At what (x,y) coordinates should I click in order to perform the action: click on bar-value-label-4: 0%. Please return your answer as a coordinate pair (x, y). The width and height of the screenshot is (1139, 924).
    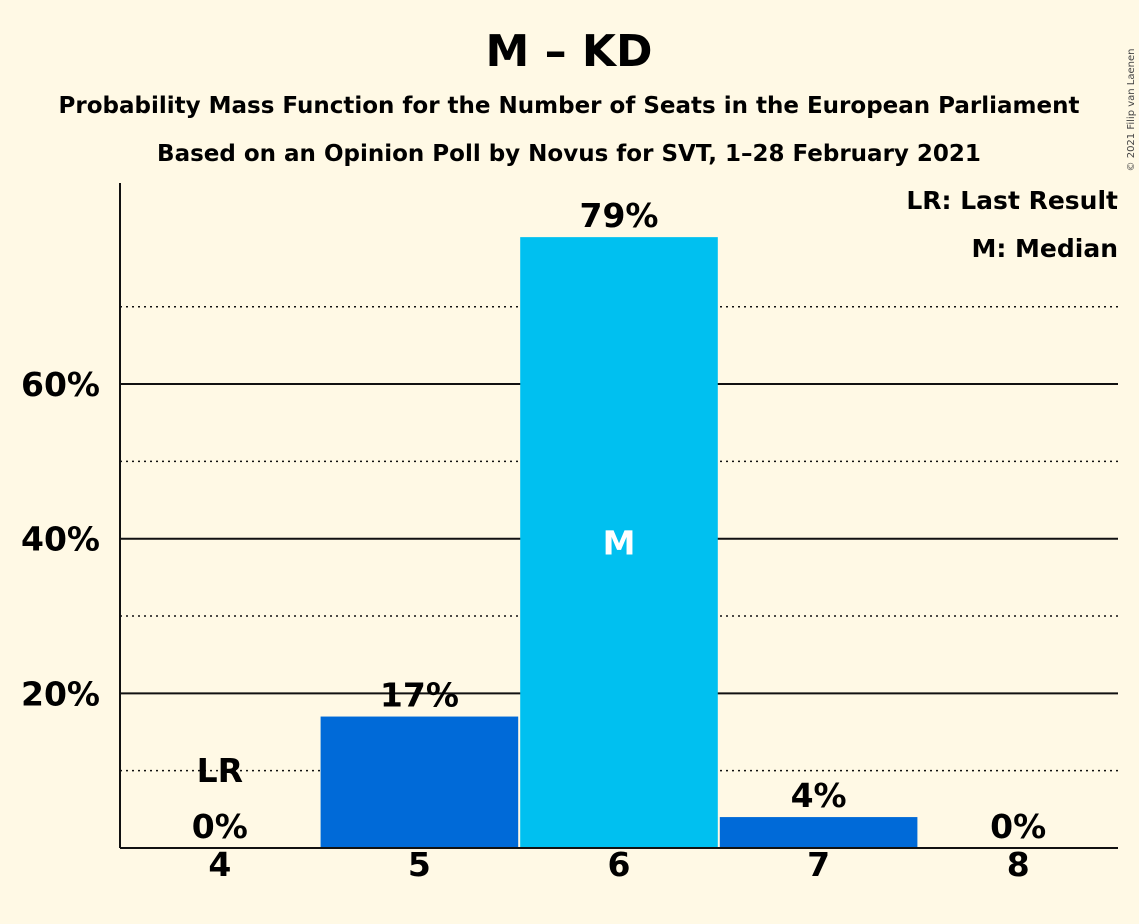
    Looking at the image, I should click on (220, 826).